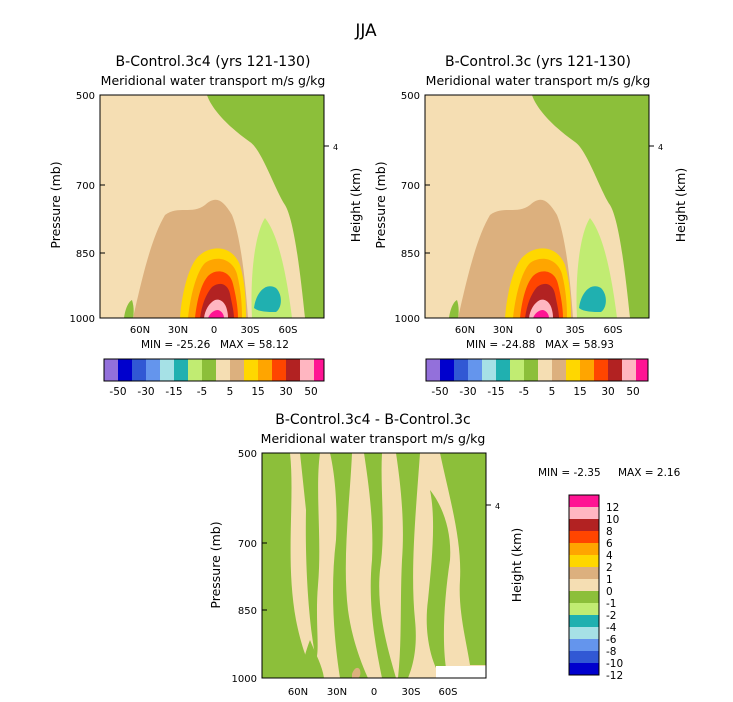 The height and width of the screenshot is (702, 733). Describe the element at coordinates (590, 206) in the screenshot. I see `panel-b-green-region` at that location.